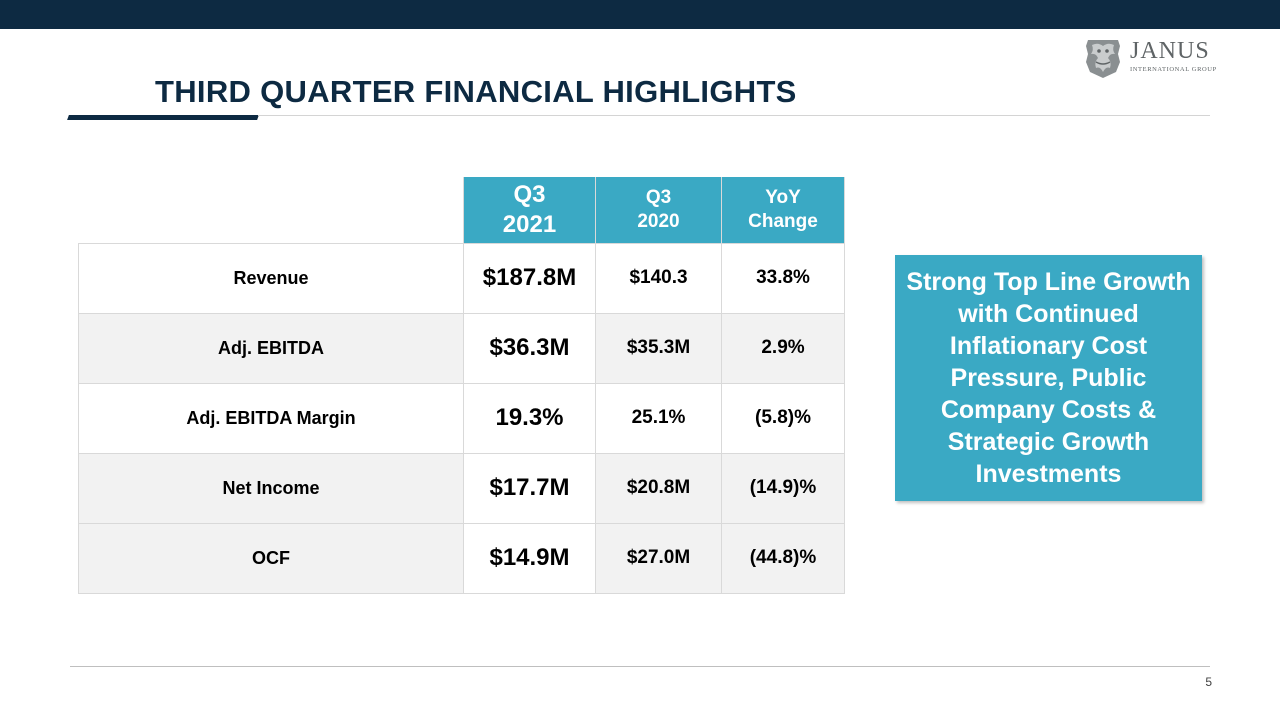 Image resolution: width=1280 pixels, height=720 pixels. Describe the element at coordinates (783, 221) in the screenshot. I see `header-line2: Change` at that location.